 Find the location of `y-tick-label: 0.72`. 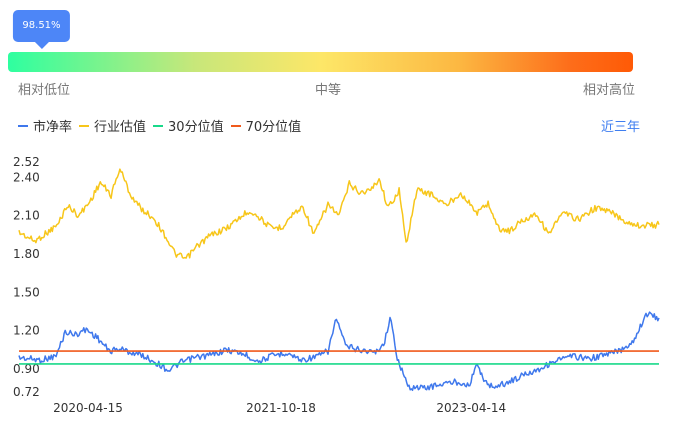

y-tick-label: 0.72 is located at coordinates (26, 392).